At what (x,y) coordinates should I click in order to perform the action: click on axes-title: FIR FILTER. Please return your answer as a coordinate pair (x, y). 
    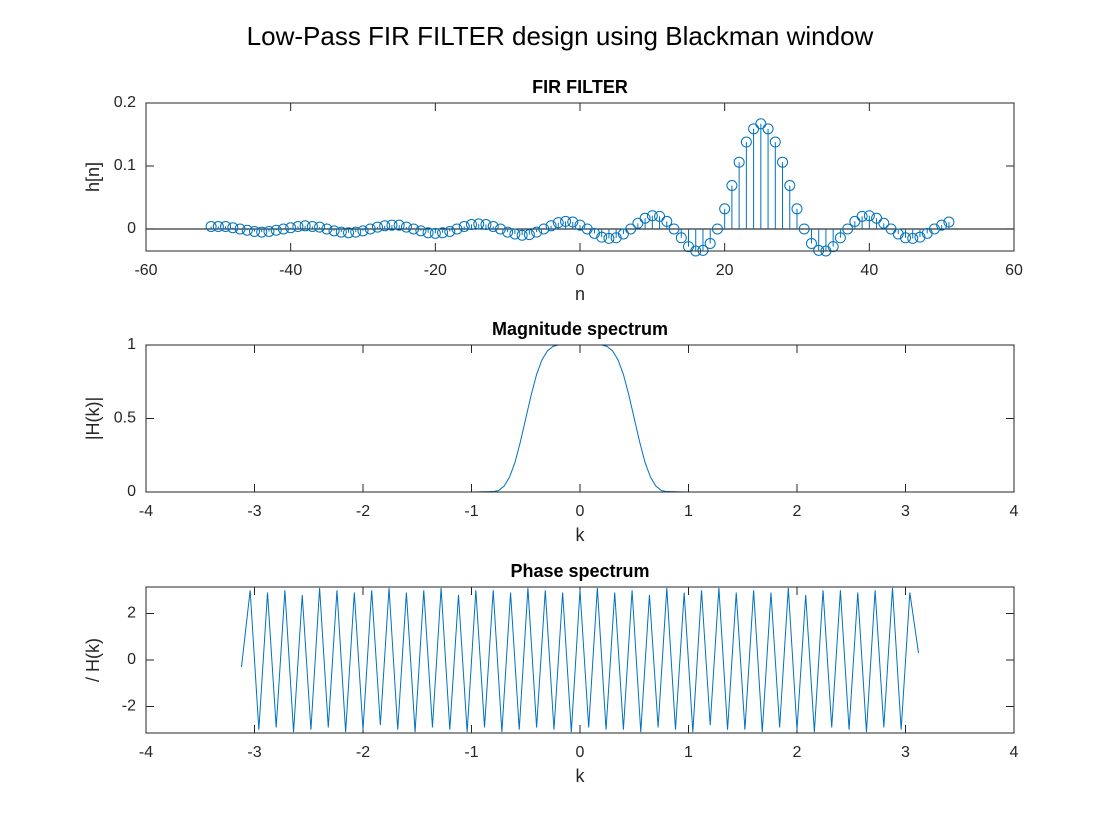
    Looking at the image, I should click on (580, 87).